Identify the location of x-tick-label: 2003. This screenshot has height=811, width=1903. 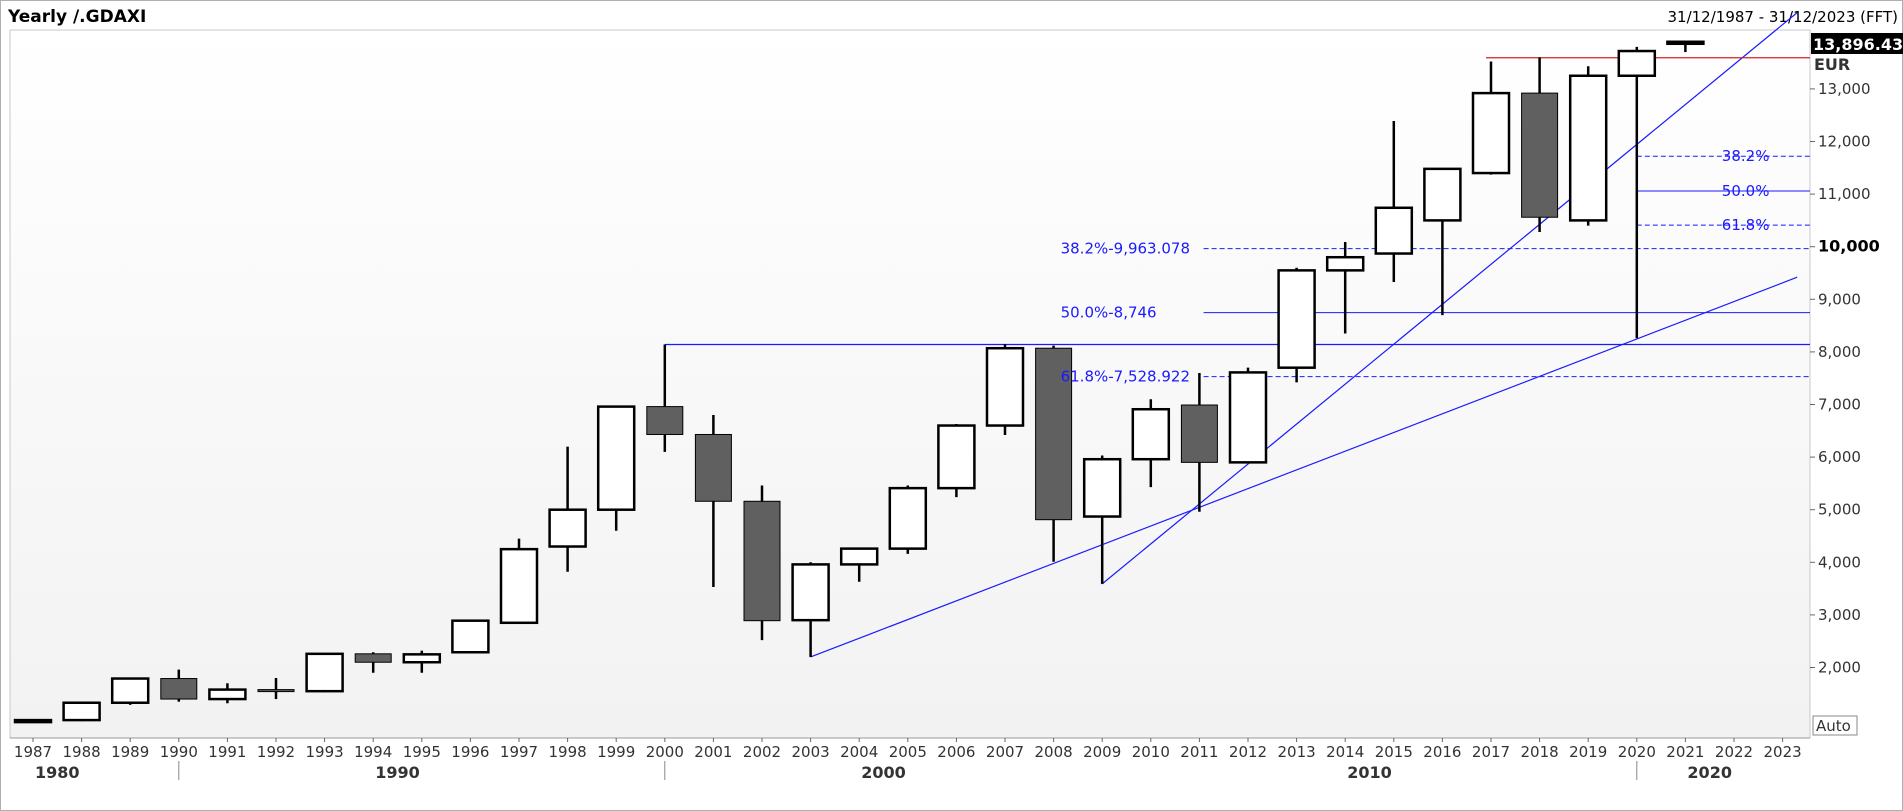
(811, 752).